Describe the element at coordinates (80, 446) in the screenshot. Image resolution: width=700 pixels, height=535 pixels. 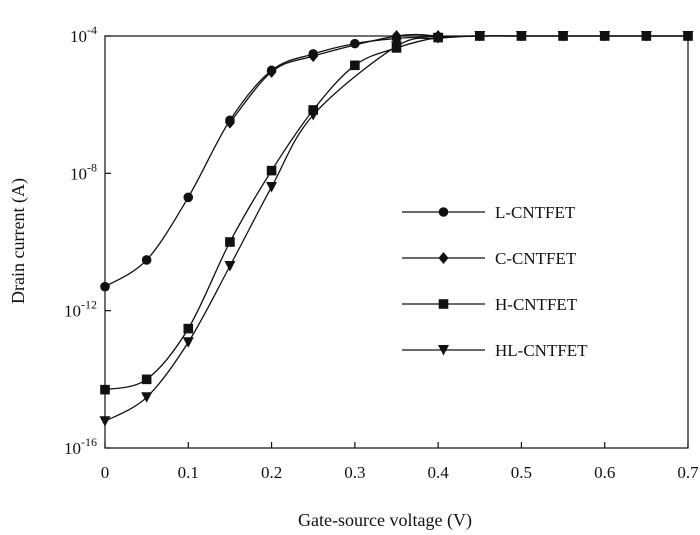
I see `y-tick-label: 10⁻¹⁶` at that location.